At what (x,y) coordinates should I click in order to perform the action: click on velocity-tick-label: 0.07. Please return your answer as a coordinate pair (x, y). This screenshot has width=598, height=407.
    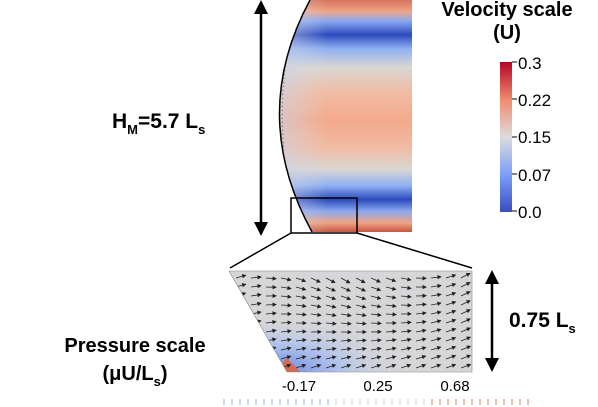
    Looking at the image, I should click on (534, 175).